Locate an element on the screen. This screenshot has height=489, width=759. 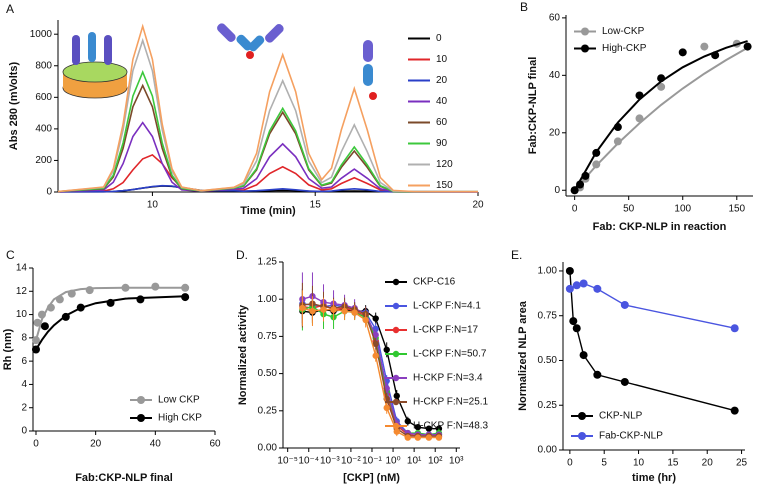
x-tick-label: 10⁻² is located at coordinates (351, 461).